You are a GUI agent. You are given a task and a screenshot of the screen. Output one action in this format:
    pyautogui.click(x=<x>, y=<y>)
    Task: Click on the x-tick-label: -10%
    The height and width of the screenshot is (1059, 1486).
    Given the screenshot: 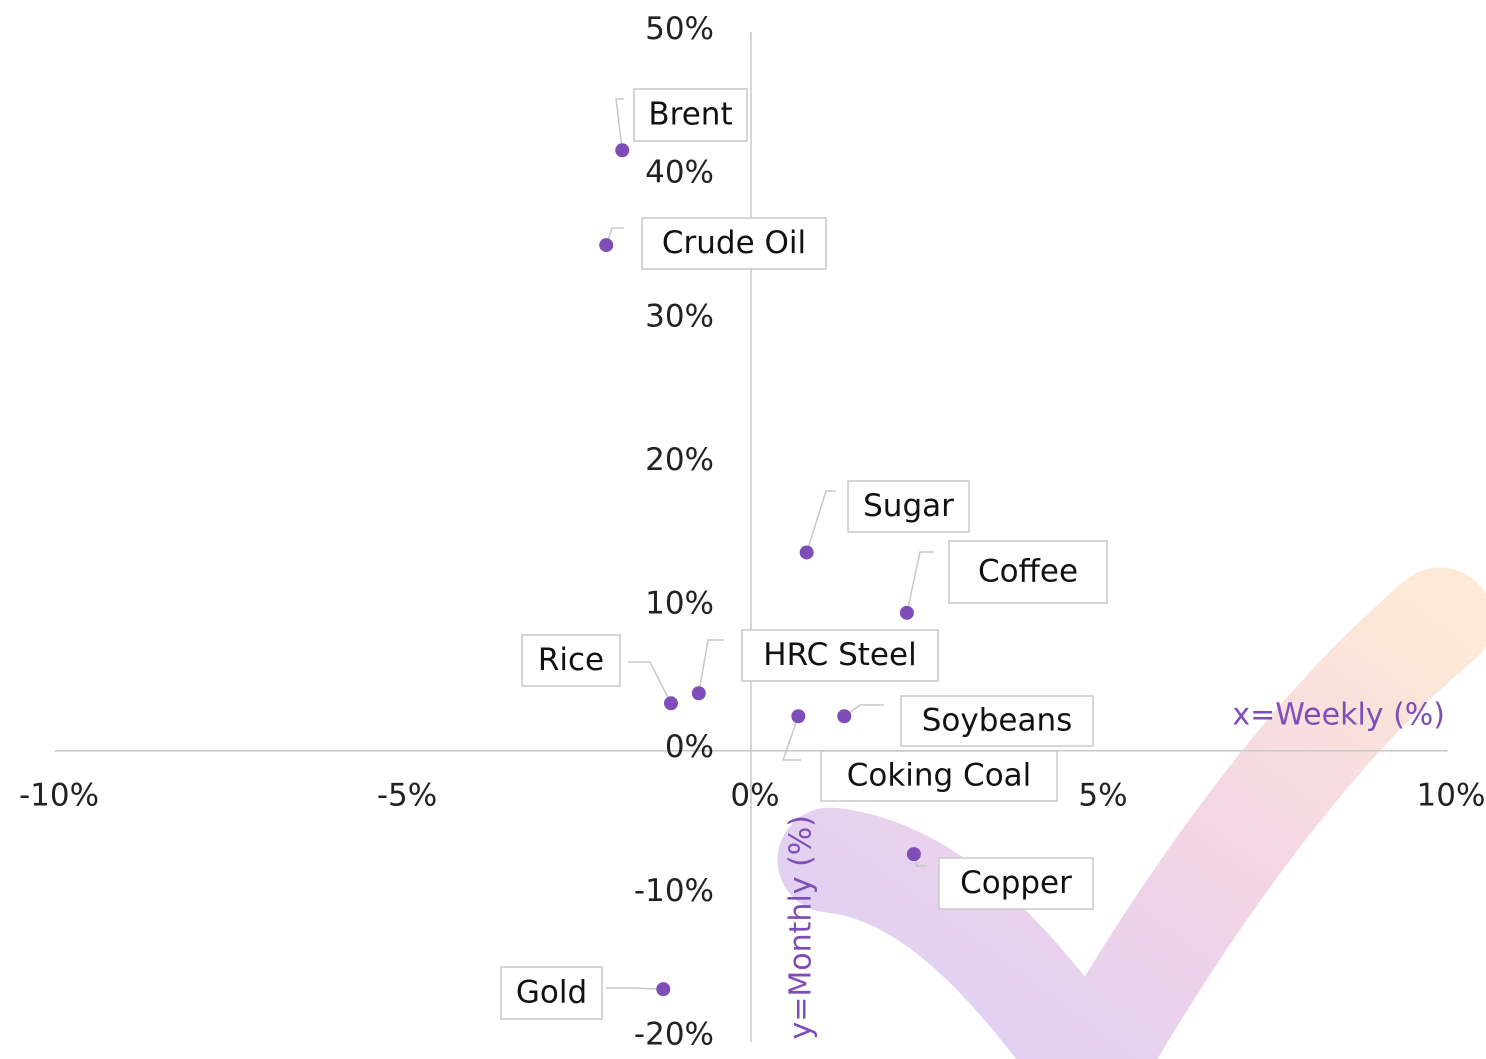 What is the action you would take?
    pyautogui.click(x=59, y=796)
    